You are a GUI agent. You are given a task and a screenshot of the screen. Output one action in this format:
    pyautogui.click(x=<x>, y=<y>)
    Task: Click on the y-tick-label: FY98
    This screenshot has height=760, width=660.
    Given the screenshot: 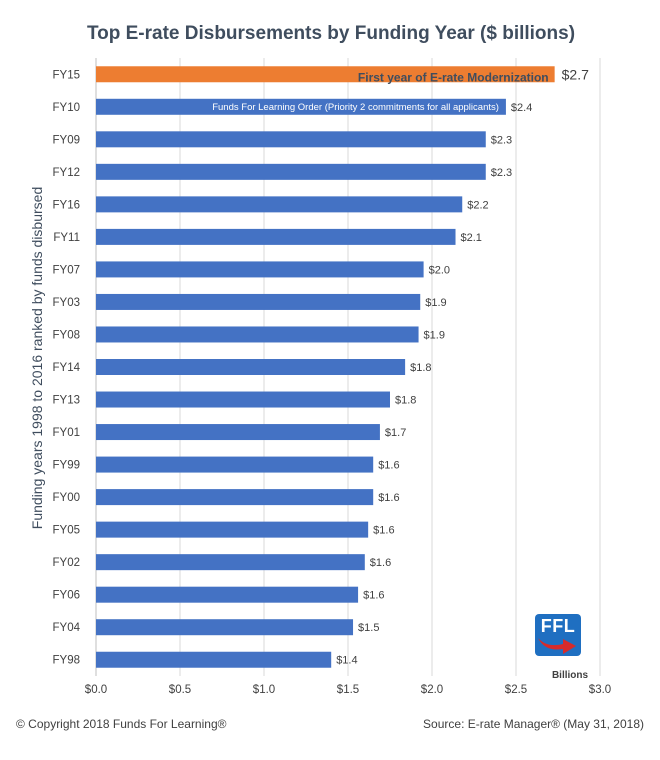 What is the action you would take?
    pyautogui.click(x=67, y=661)
    